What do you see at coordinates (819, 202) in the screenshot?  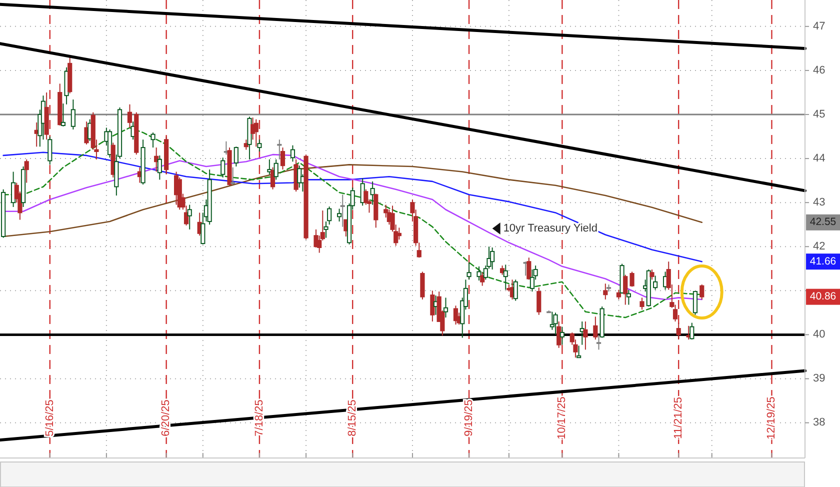 I see `y-tick-label: 43` at bounding box center [819, 202].